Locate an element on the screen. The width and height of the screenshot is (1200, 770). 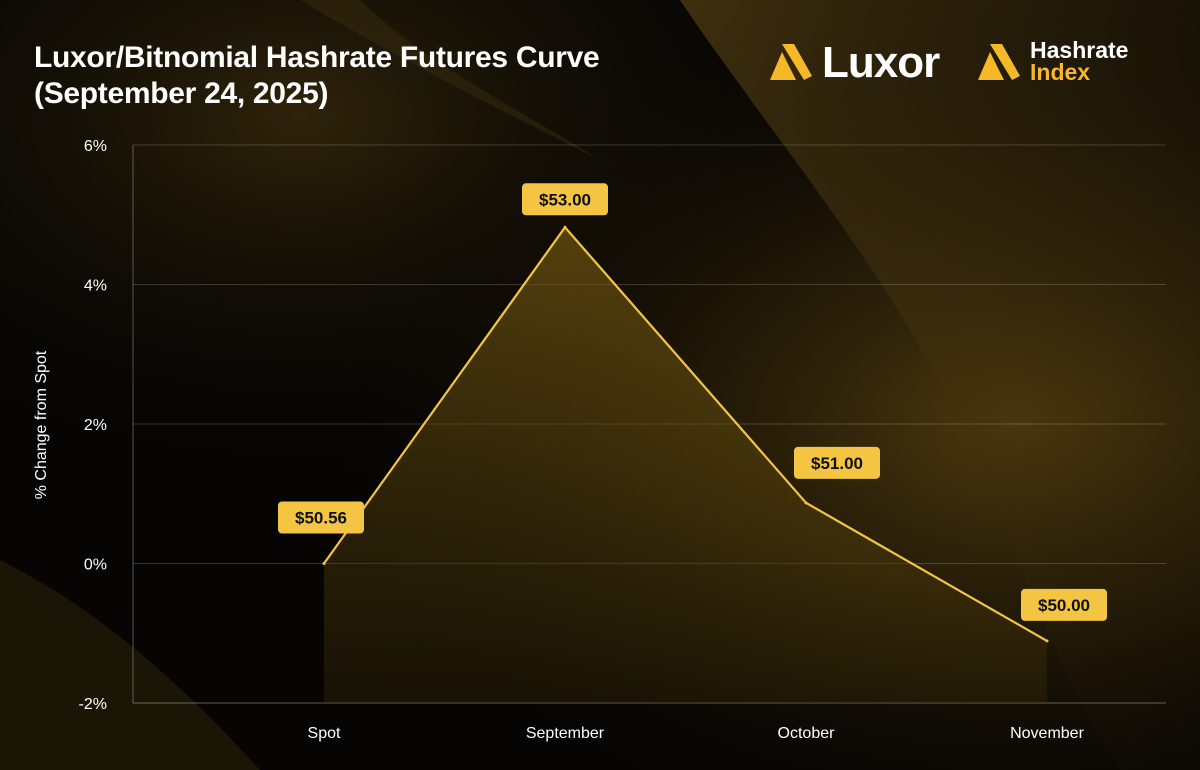
y-tick-label: 0% is located at coordinates (95, 565).